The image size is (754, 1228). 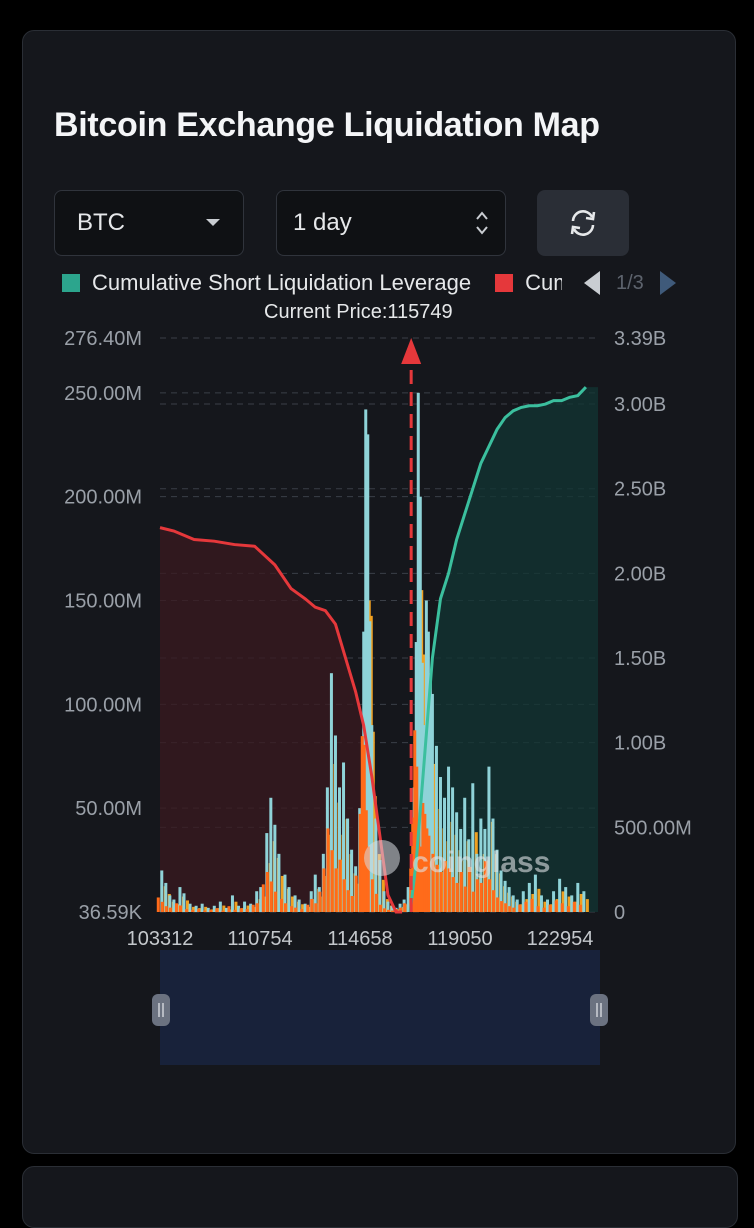 I want to click on symbol-select: BTC, so click(x=149, y=223).